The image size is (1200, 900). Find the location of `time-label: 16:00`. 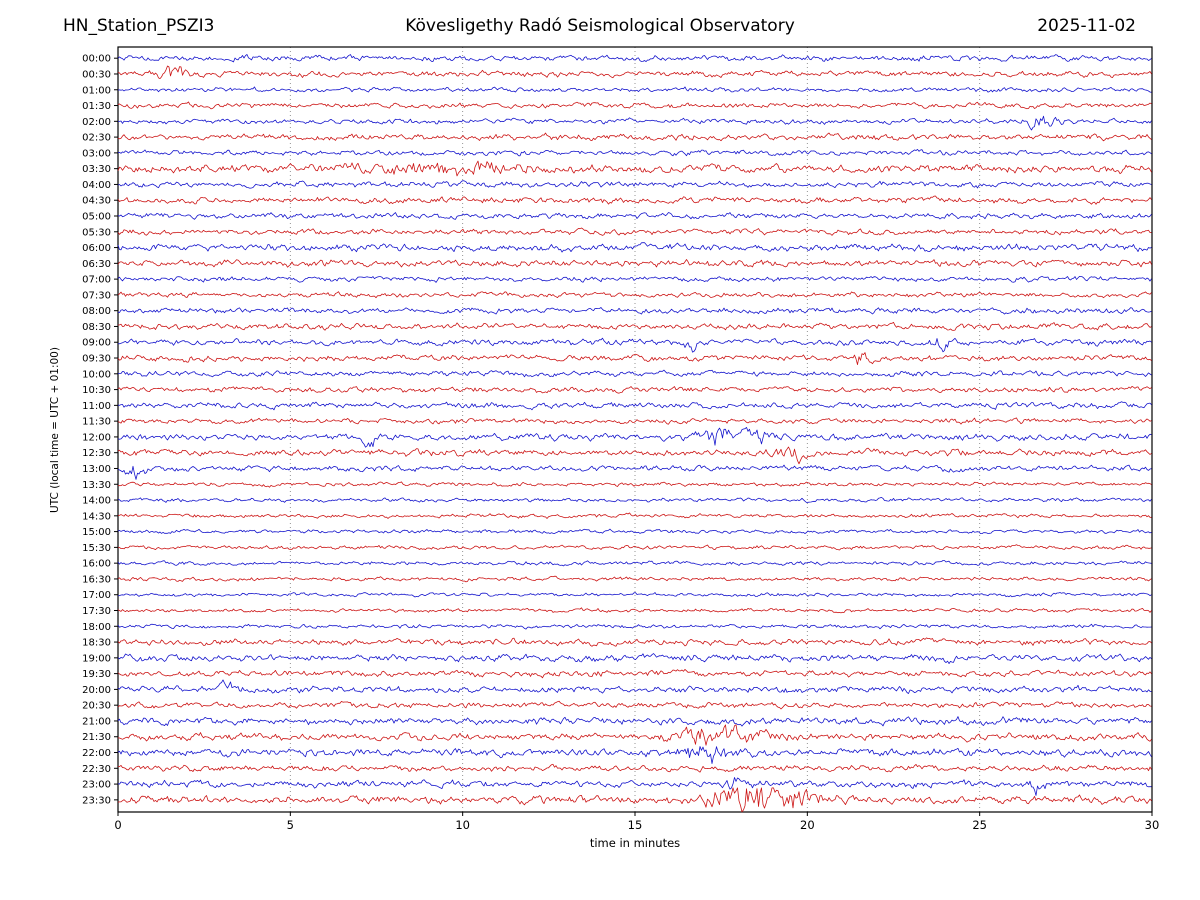

time-label: 16:00 is located at coordinates (96, 564).